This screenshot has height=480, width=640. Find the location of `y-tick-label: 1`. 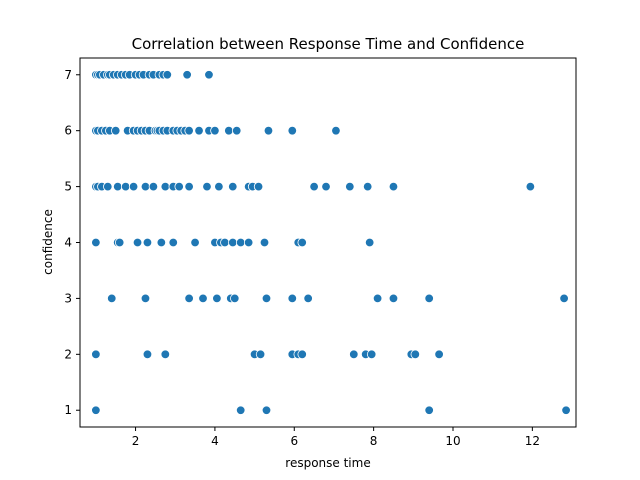

y-tick-label: 1 is located at coordinates (68, 410).